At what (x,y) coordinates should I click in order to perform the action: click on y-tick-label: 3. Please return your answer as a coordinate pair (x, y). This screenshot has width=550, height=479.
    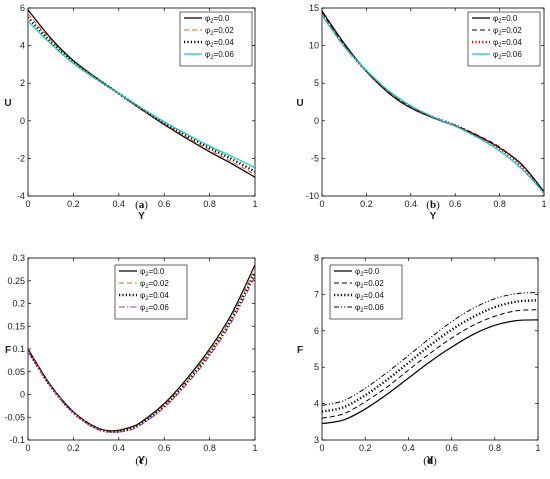
    Looking at the image, I should click on (316, 440).